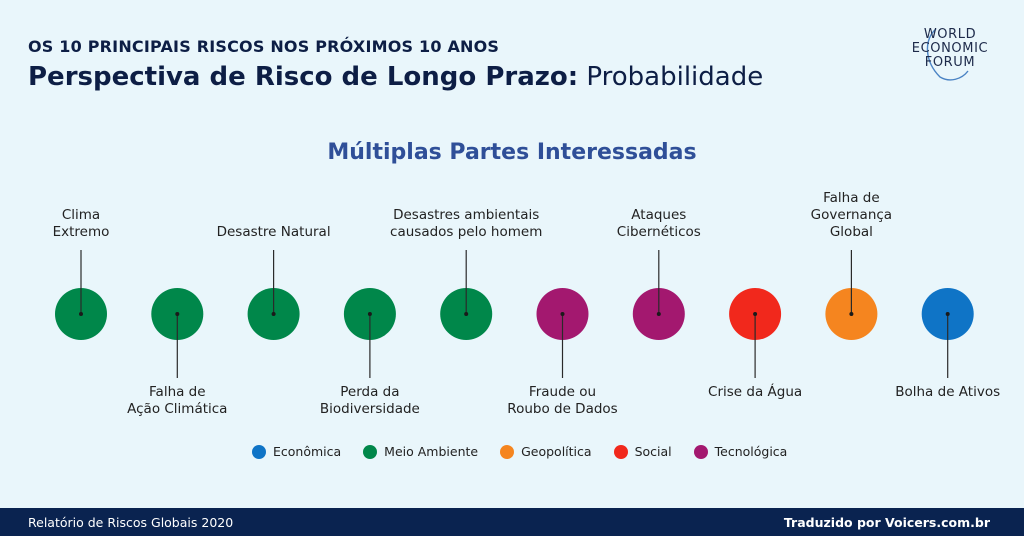  What do you see at coordinates (273, 232) in the screenshot?
I see `risk-label: Desastre Natural` at bounding box center [273, 232].